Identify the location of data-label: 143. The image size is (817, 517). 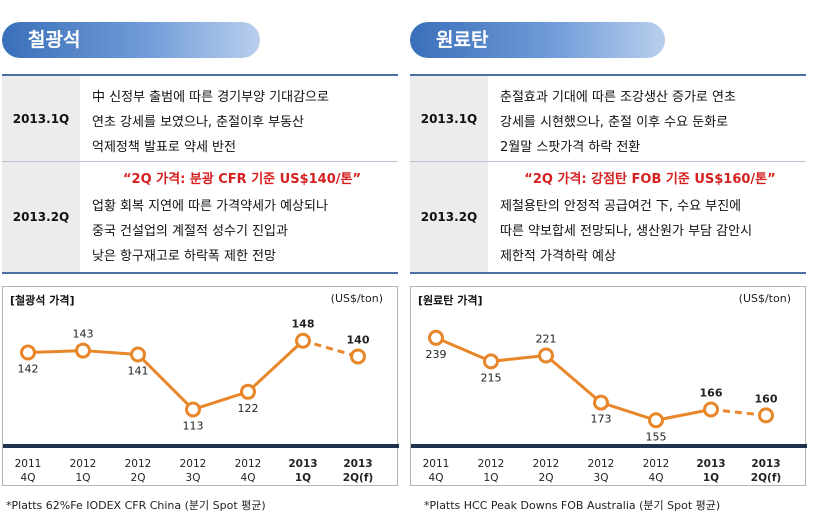
(83, 334).